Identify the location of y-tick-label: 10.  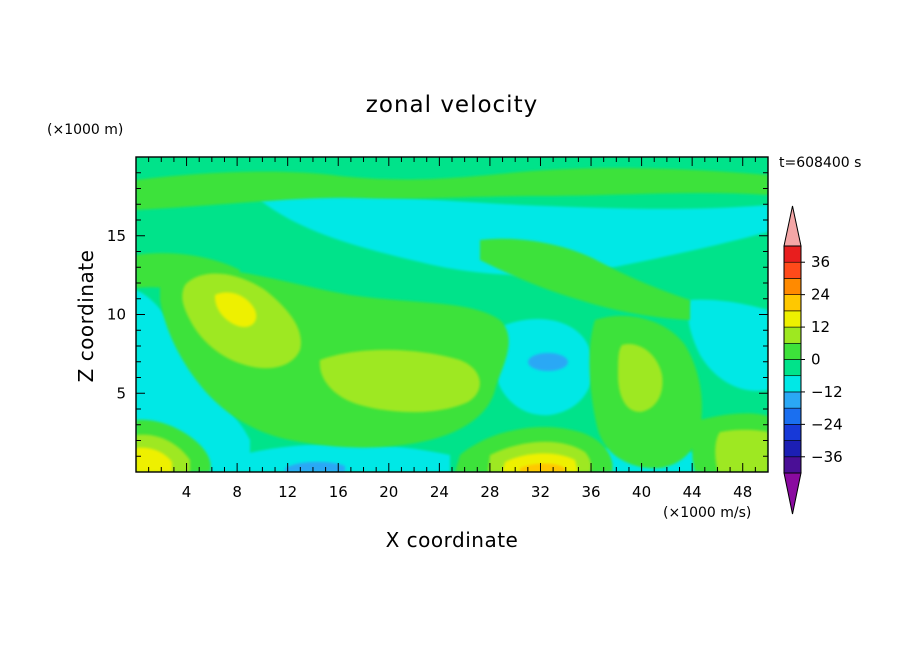
(116, 315).